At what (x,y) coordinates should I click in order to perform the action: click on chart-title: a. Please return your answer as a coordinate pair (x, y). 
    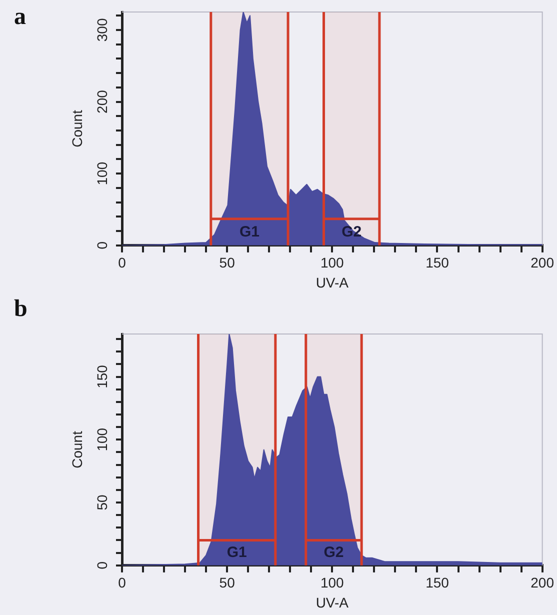
    Looking at the image, I should click on (20, 17).